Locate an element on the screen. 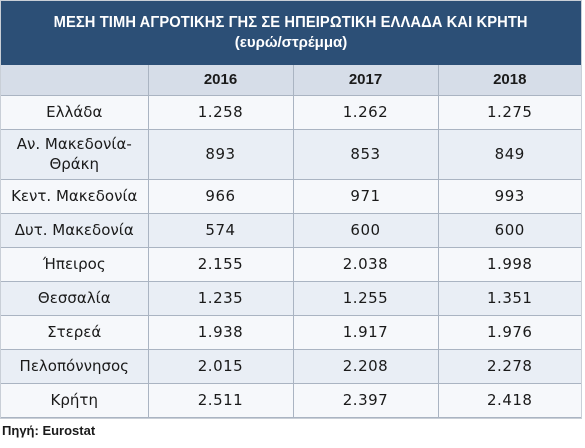 This screenshot has width=585, height=448. value-cell-2016: 966 is located at coordinates (220, 196).